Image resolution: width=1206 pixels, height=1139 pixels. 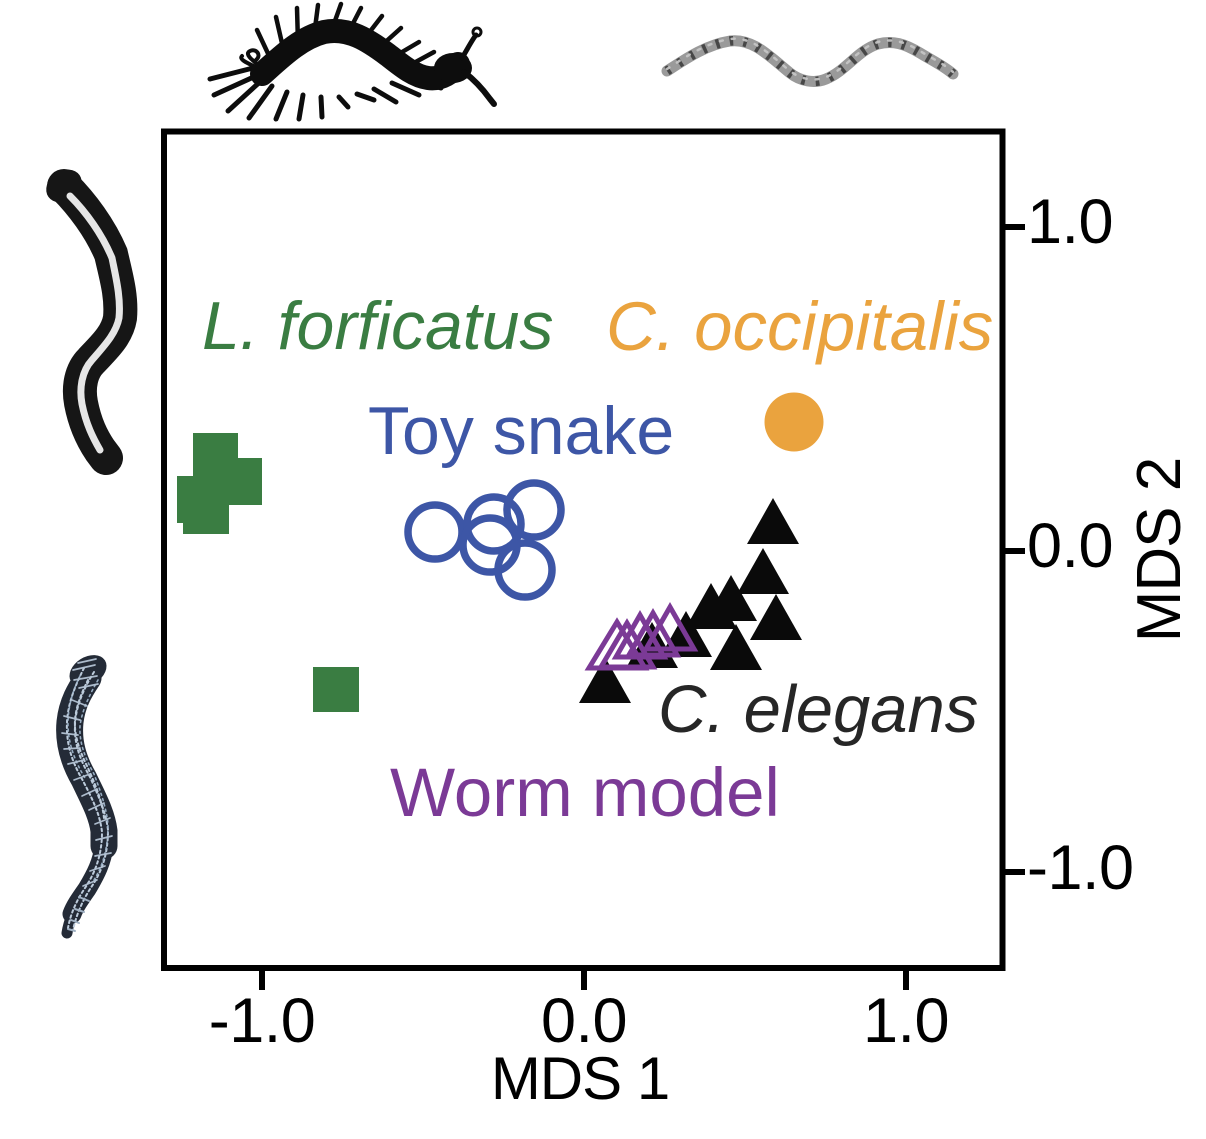 I want to click on svg-text: Toy snake, so click(x=521, y=431).